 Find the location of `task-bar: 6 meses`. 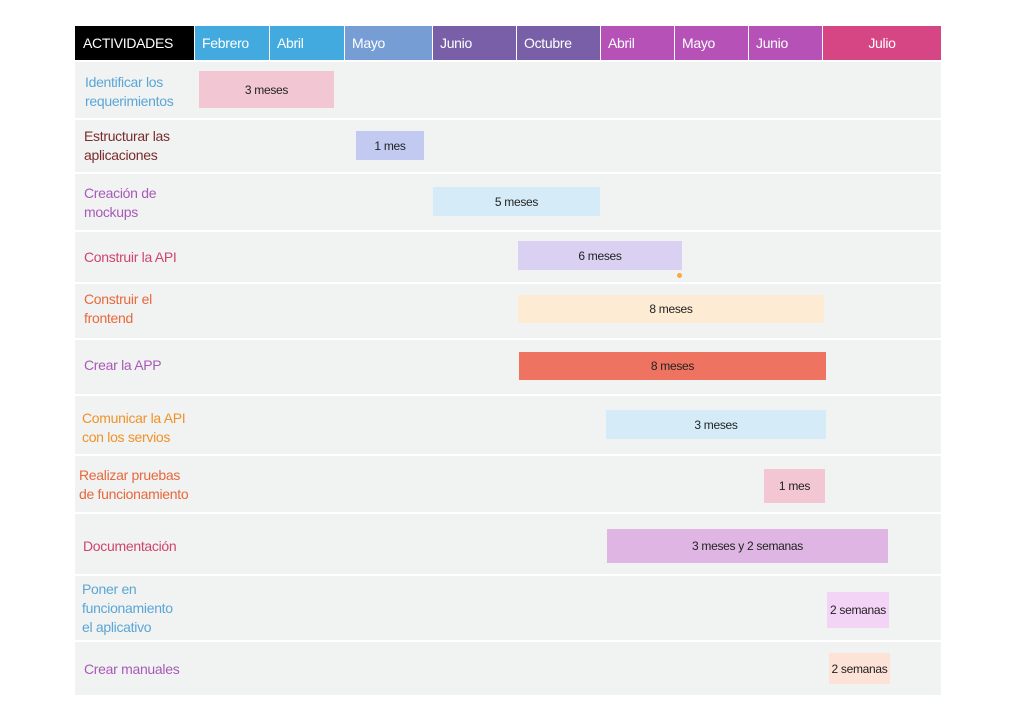

task-bar: 6 meses is located at coordinates (600, 255).